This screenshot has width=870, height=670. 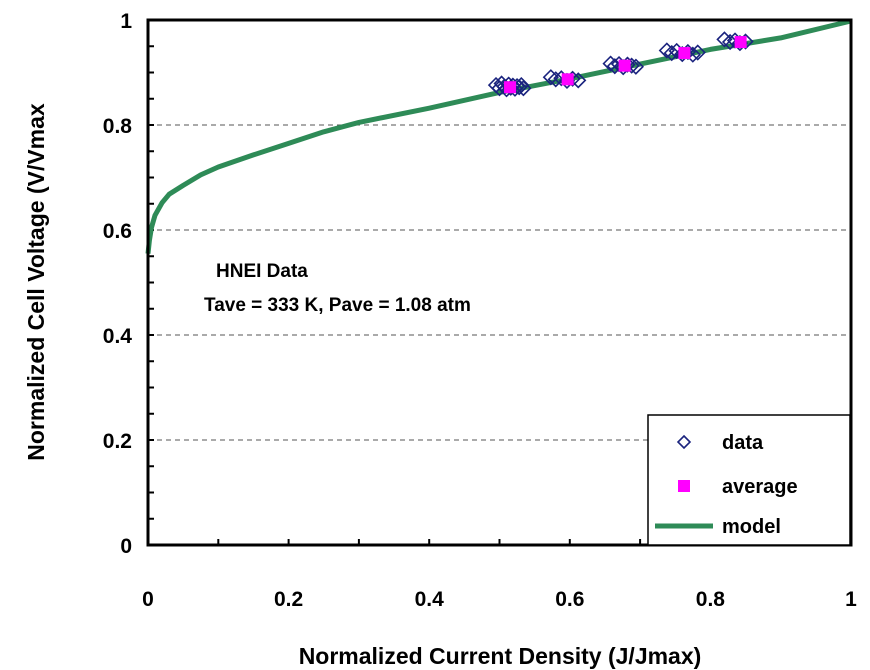 I want to click on y-tick-label: 1, so click(x=126, y=21).